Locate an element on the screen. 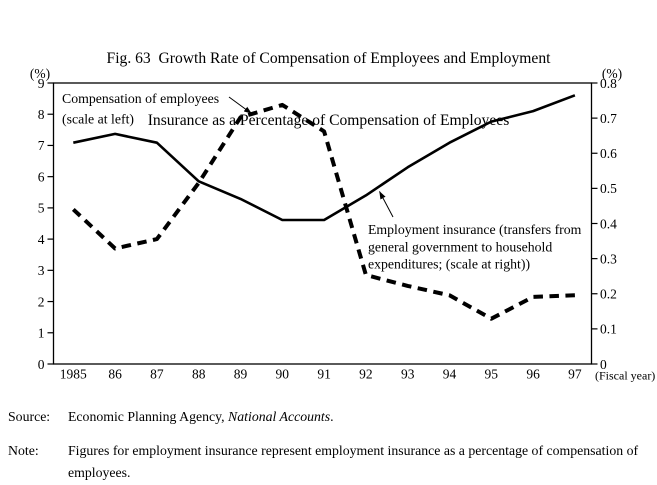 The height and width of the screenshot is (485, 657). x-axis-label: 87 is located at coordinates (157, 374).